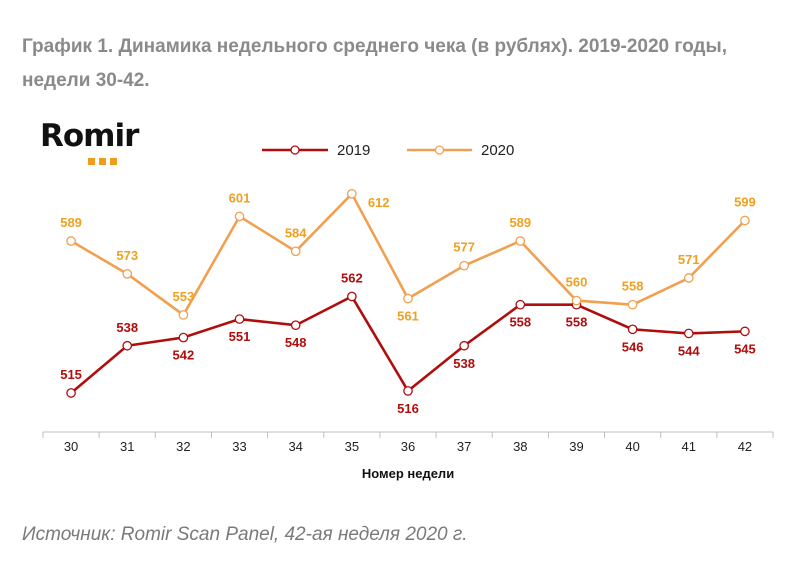 The height and width of the screenshot is (564, 800). Describe the element at coordinates (240, 197) in the screenshot. I see `data-label-2020: 601` at that location.